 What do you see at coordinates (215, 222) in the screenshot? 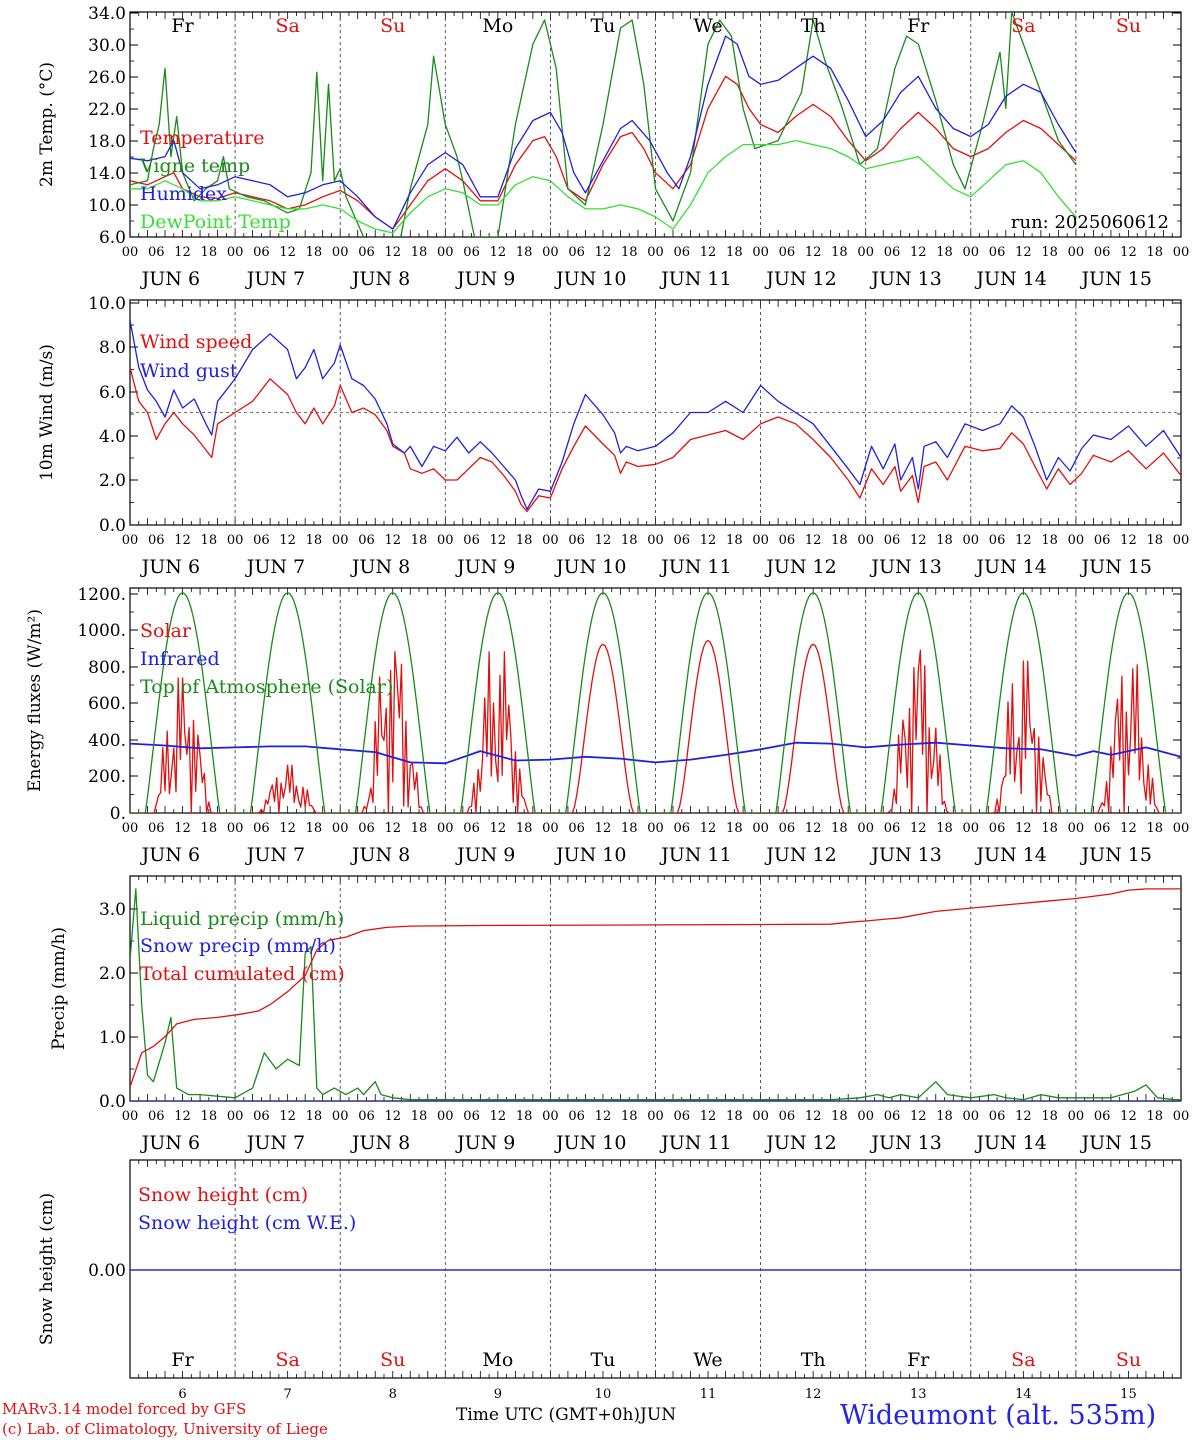
I see `legend-label: DewPoint Temp` at bounding box center [215, 222].